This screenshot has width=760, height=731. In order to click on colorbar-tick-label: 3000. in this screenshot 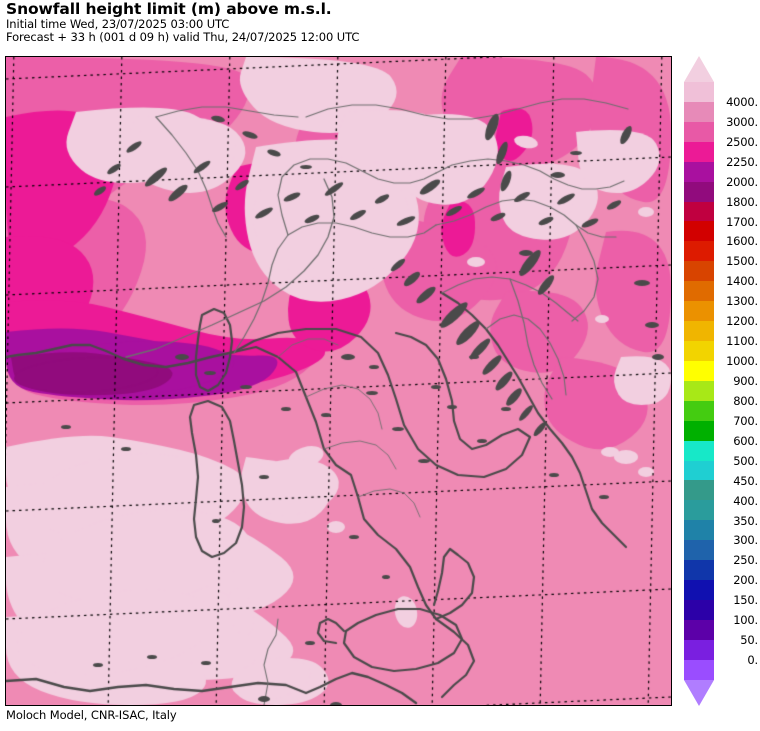, I will do `click(742, 121)`.